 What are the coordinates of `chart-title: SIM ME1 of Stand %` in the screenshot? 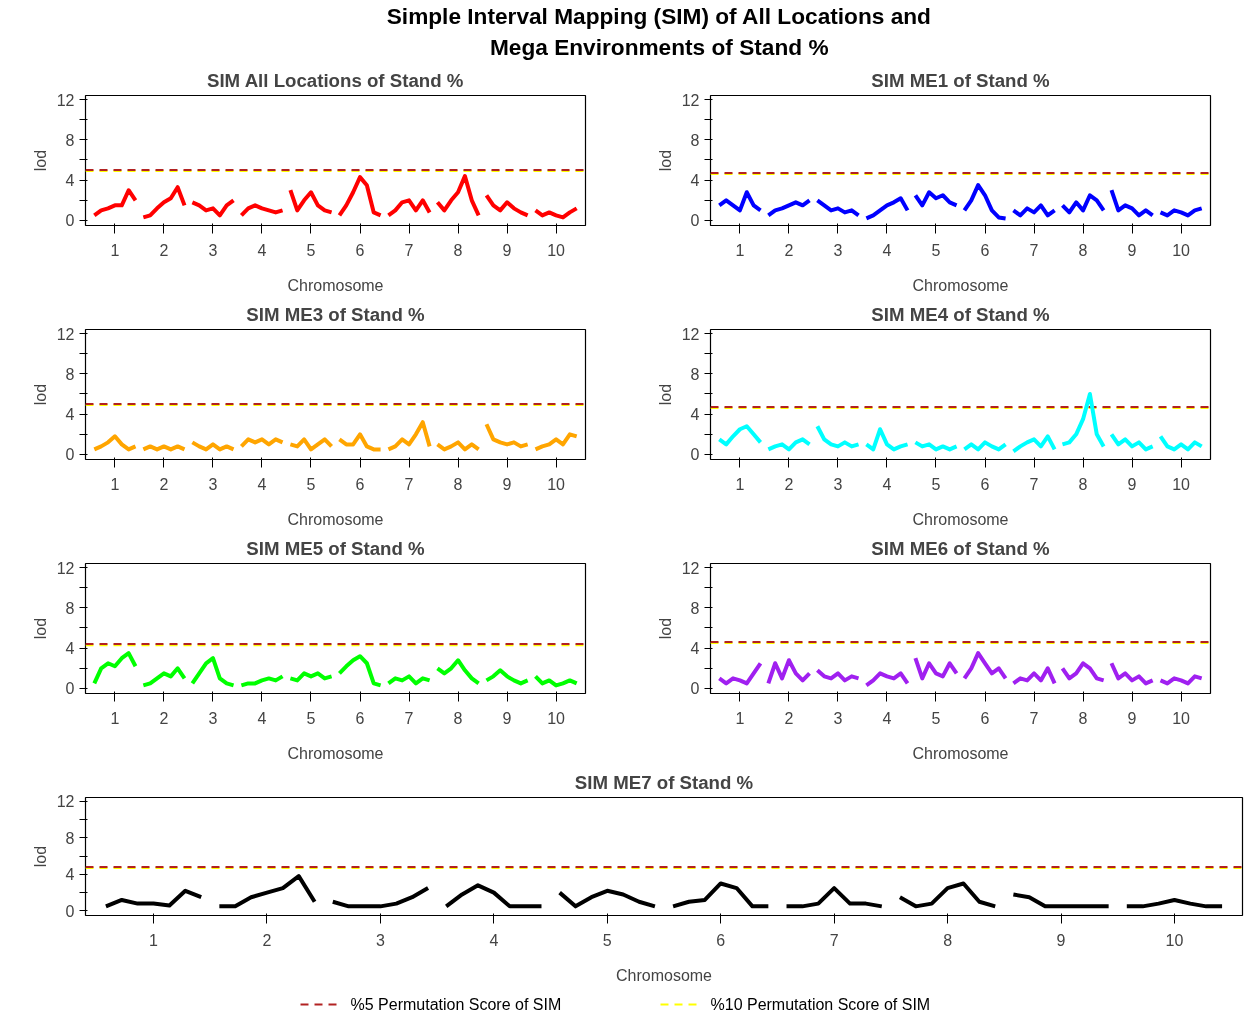 It's located at (961, 80).